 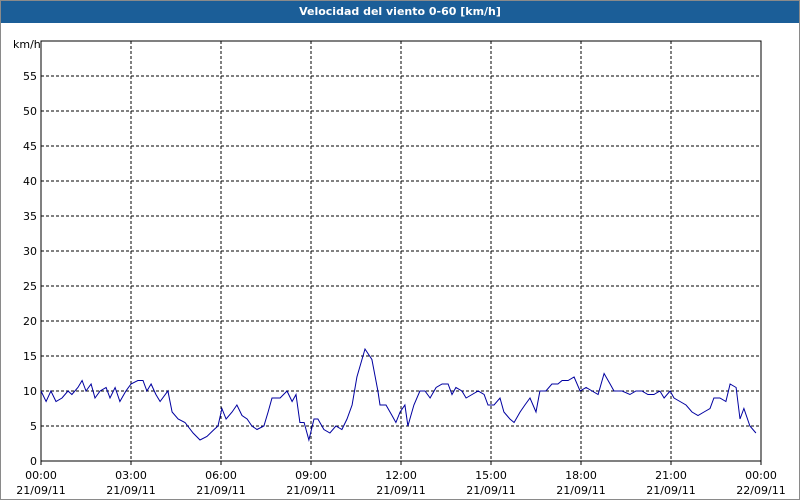 What do you see at coordinates (30, 216) in the screenshot?
I see `y-tick-label: 35` at bounding box center [30, 216].